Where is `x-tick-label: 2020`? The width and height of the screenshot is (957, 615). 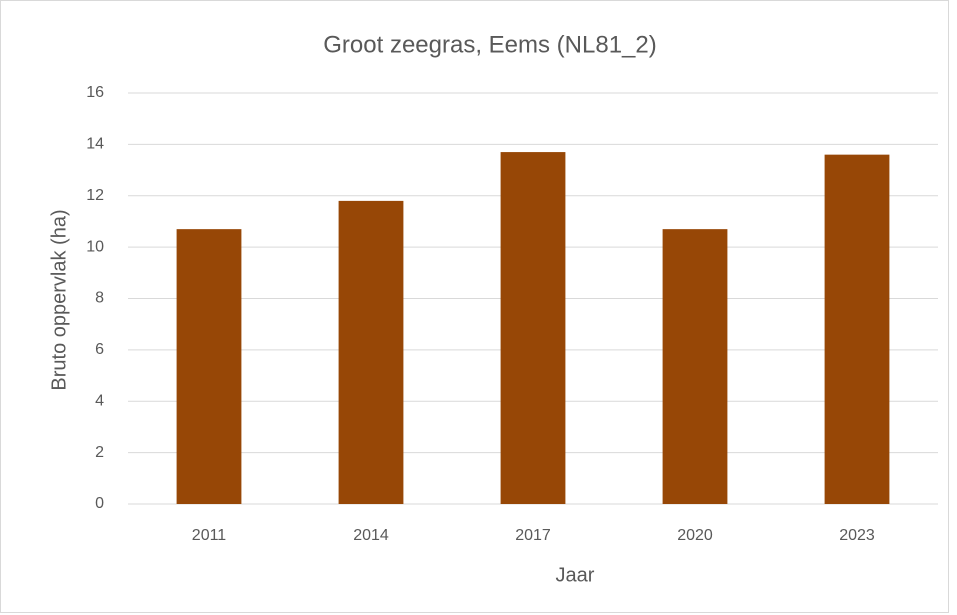
x-tick-label: 2020 is located at coordinates (695, 535).